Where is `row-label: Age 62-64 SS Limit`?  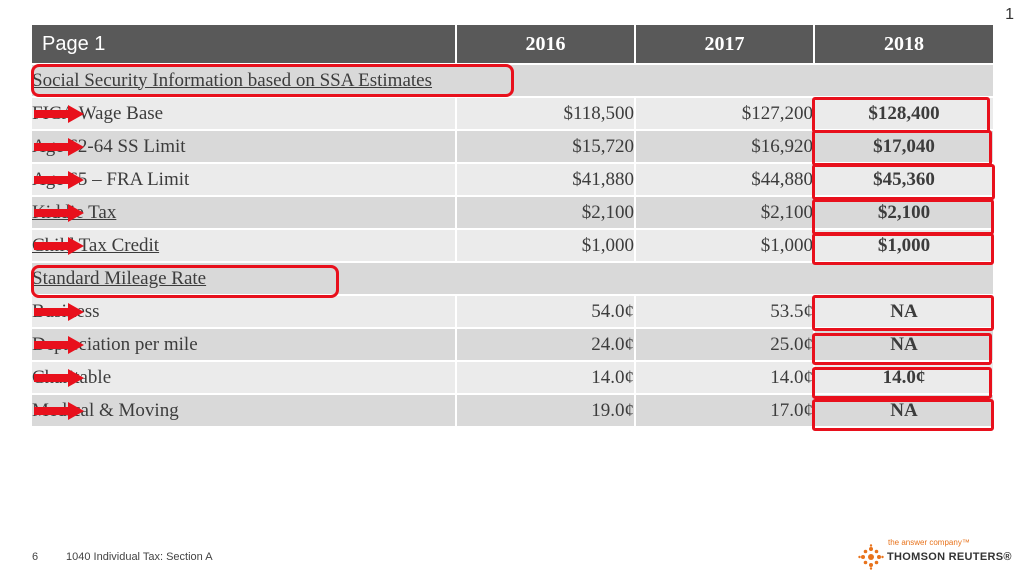 row-label: Age 62-64 SS Limit is located at coordinates (244, 146).